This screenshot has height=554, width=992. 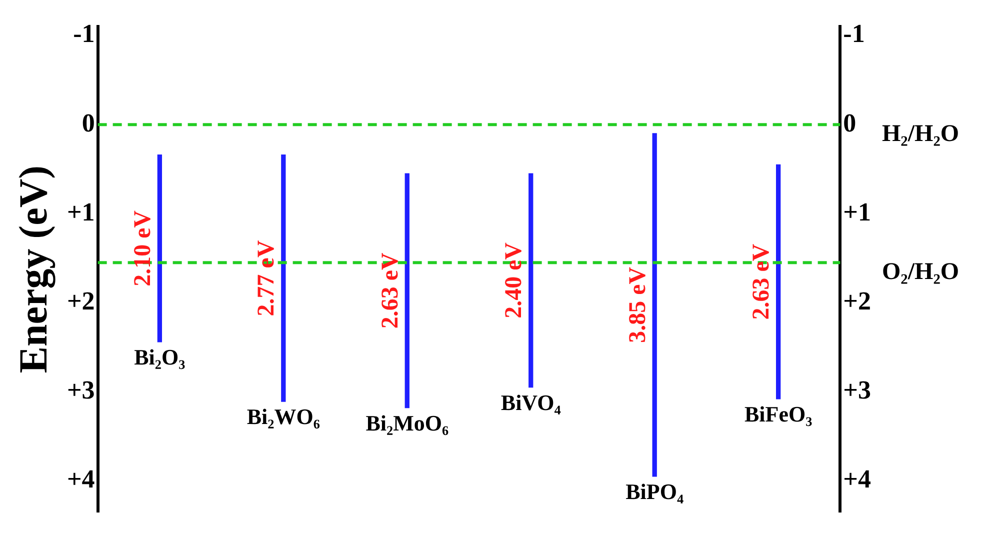 I want to click on y2-tick-label: +2, so click(x=857, y=301).